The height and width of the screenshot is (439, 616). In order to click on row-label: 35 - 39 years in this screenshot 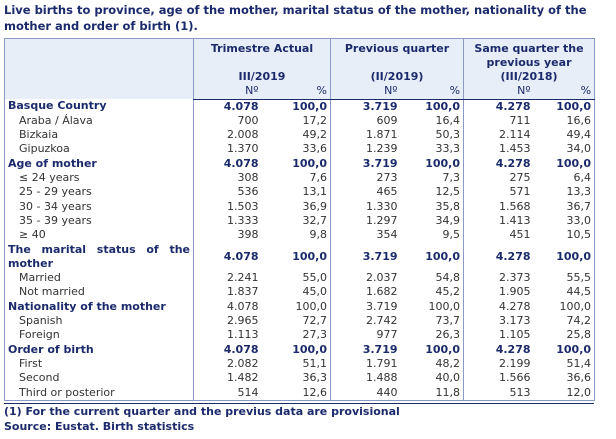, I will do `click(55, 220)`.